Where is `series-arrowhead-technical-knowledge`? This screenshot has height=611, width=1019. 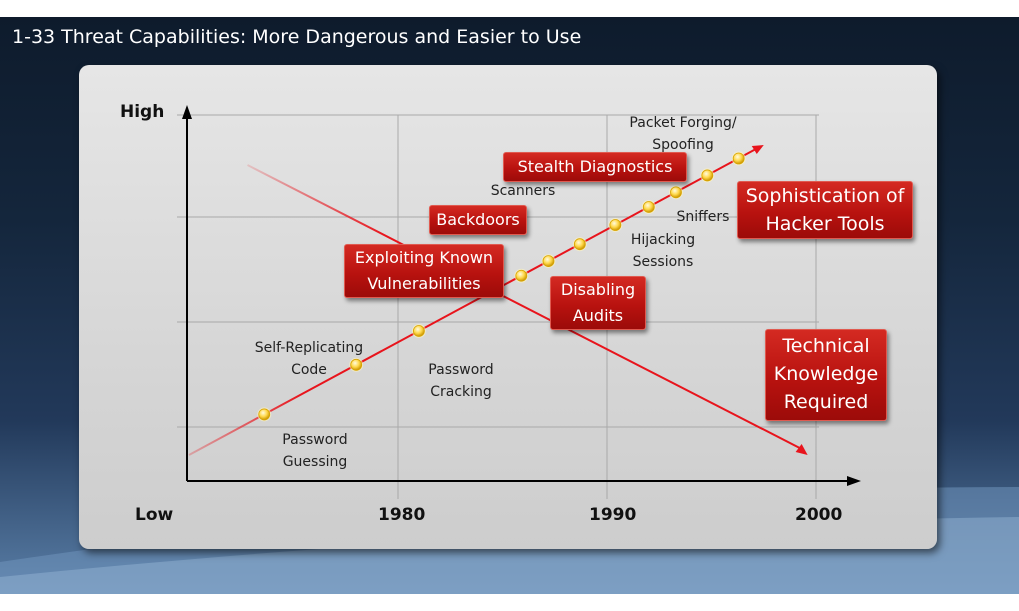
series-arrowhead-technical-knowledge is located at coordinates (801, 449).